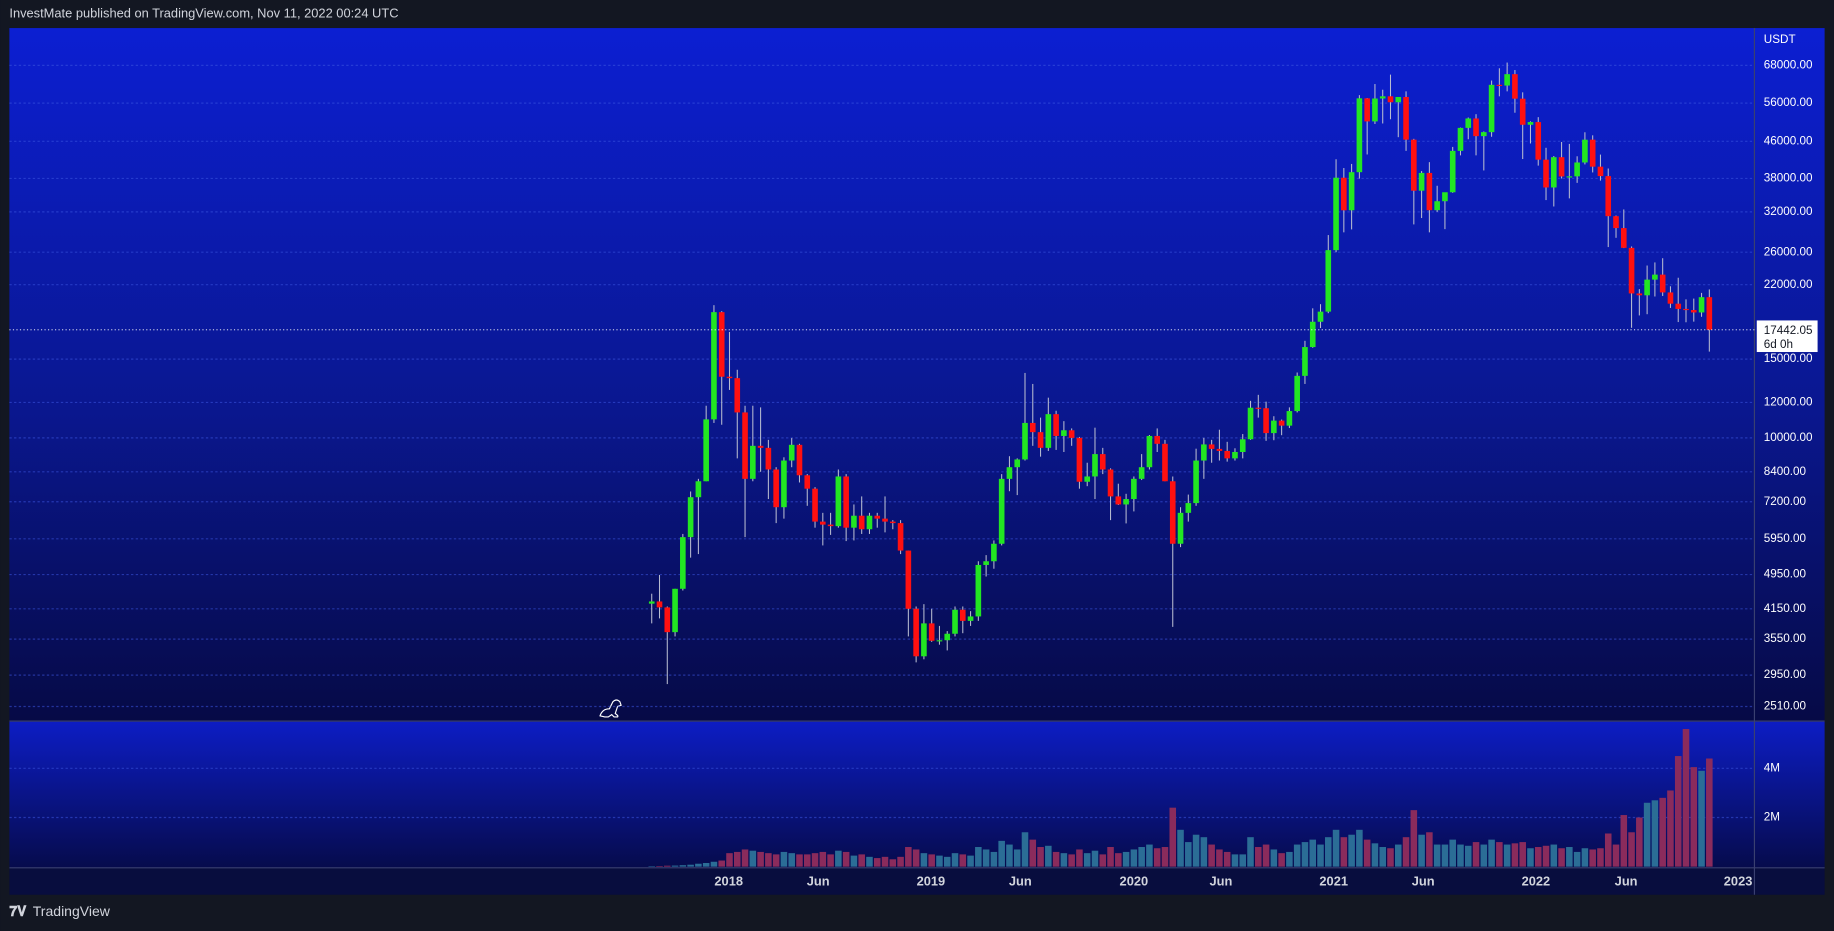 The width and height of the screenshot is (1834, 931). I want to click on y-tick-label: 10000.00, so click(1788, 437).